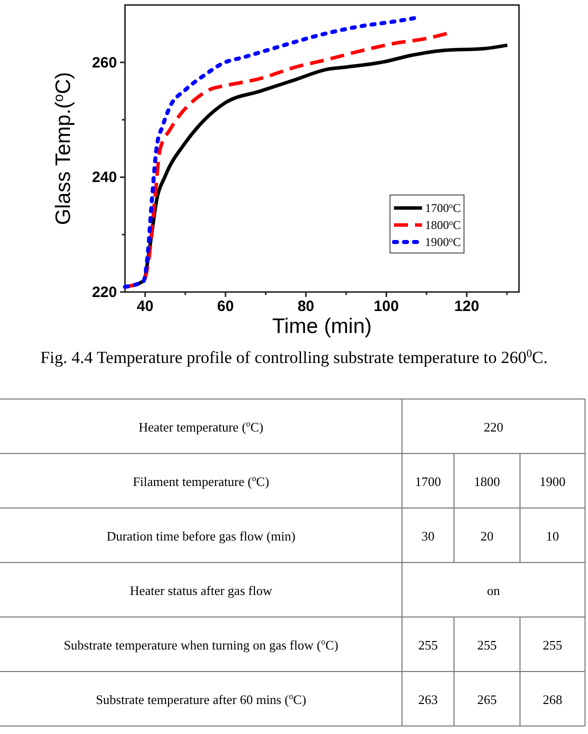  Describe the element at coordinates (443, 241) in the screenshot. I see `legend-label: 1900$^{o}$C` at that location.